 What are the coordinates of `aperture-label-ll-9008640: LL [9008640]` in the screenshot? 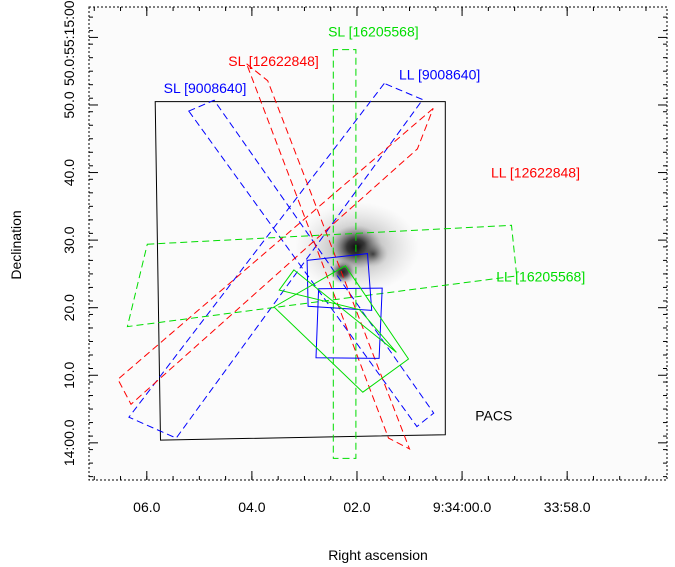 It's located at (439, 74).